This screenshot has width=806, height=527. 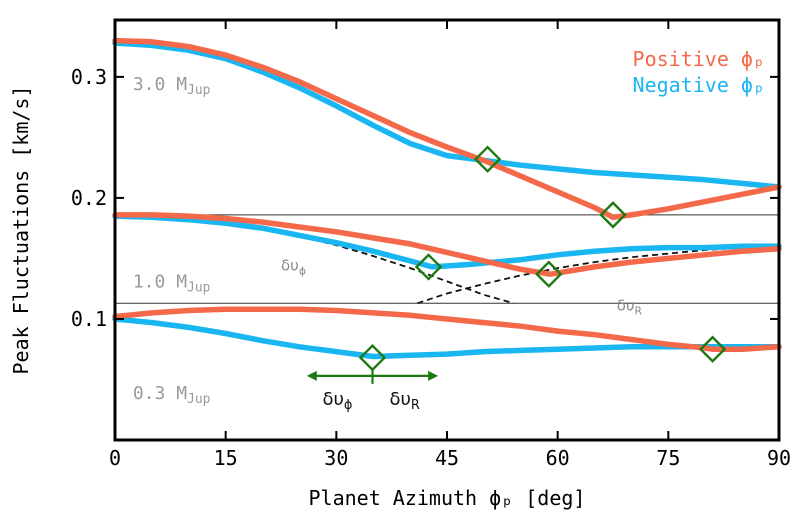 What do you see at coordinates (699, 59) in the screenshot?
I see `legend-entry-0: Positive ϕₚ` at bounding box center [699, 59].